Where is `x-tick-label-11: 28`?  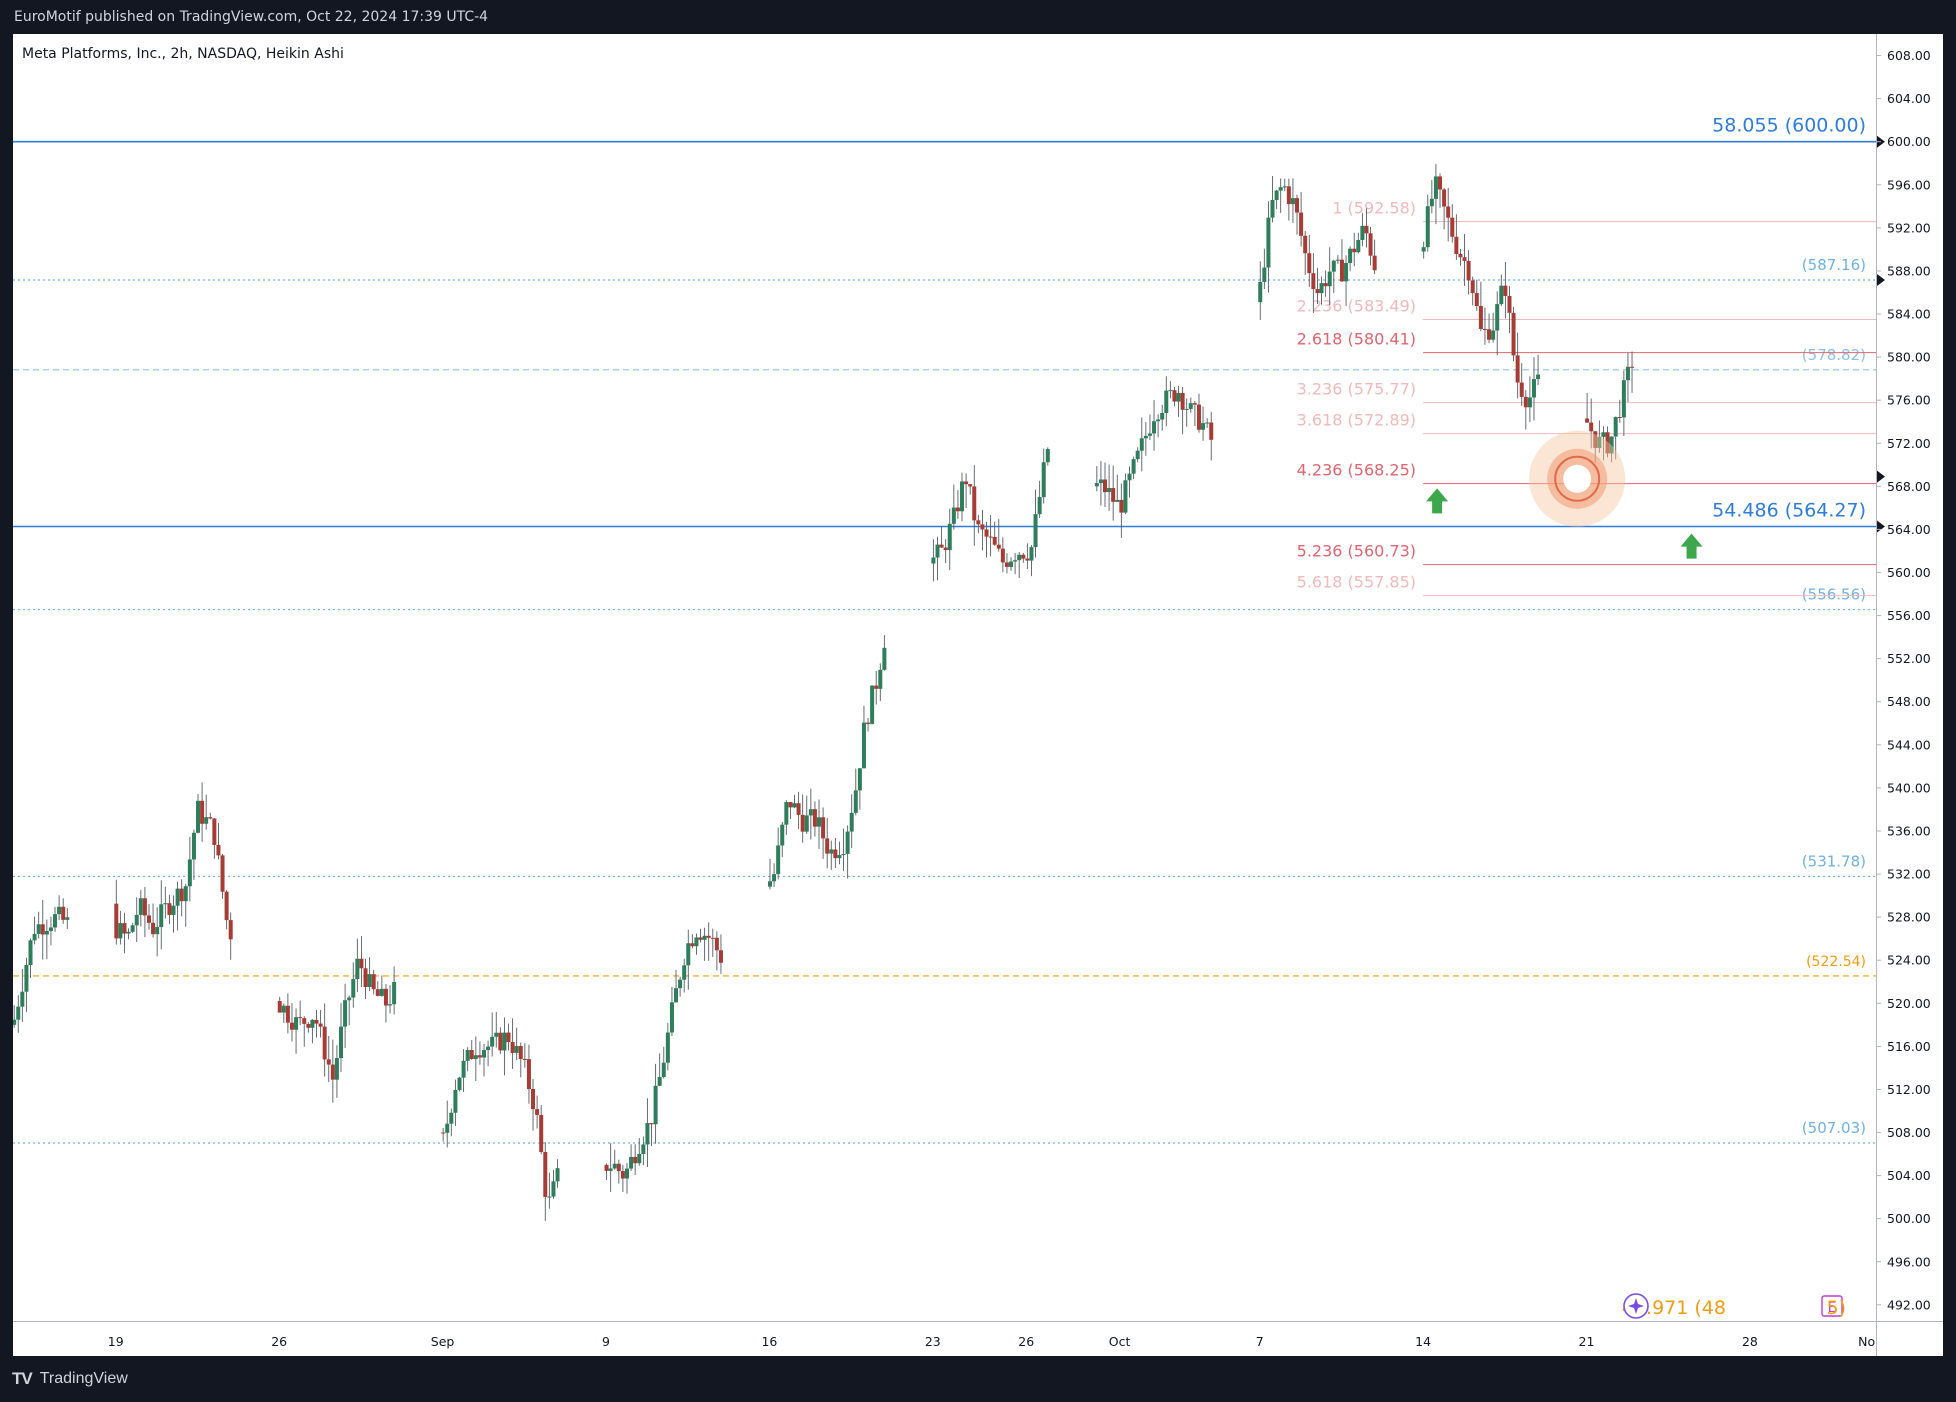
x-tick-label-11: 28 is located at coordinates (1750, 1341).